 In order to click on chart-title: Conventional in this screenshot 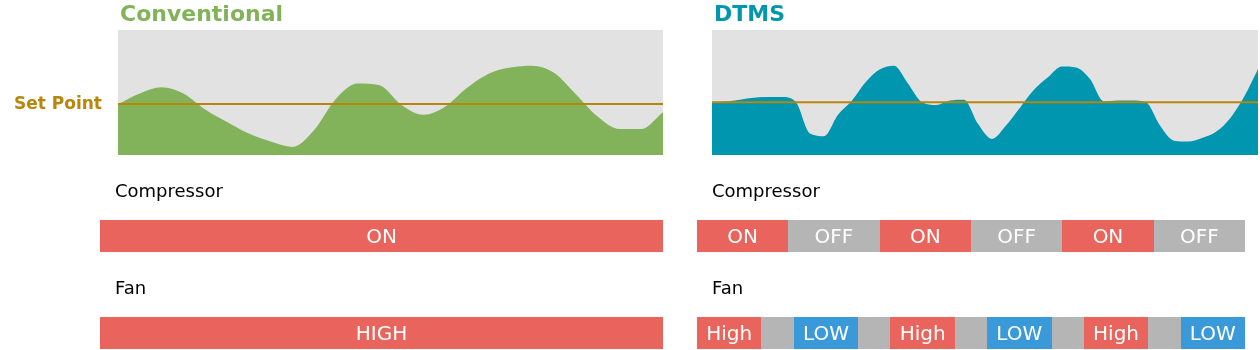, I will do `click(202, 14)`.